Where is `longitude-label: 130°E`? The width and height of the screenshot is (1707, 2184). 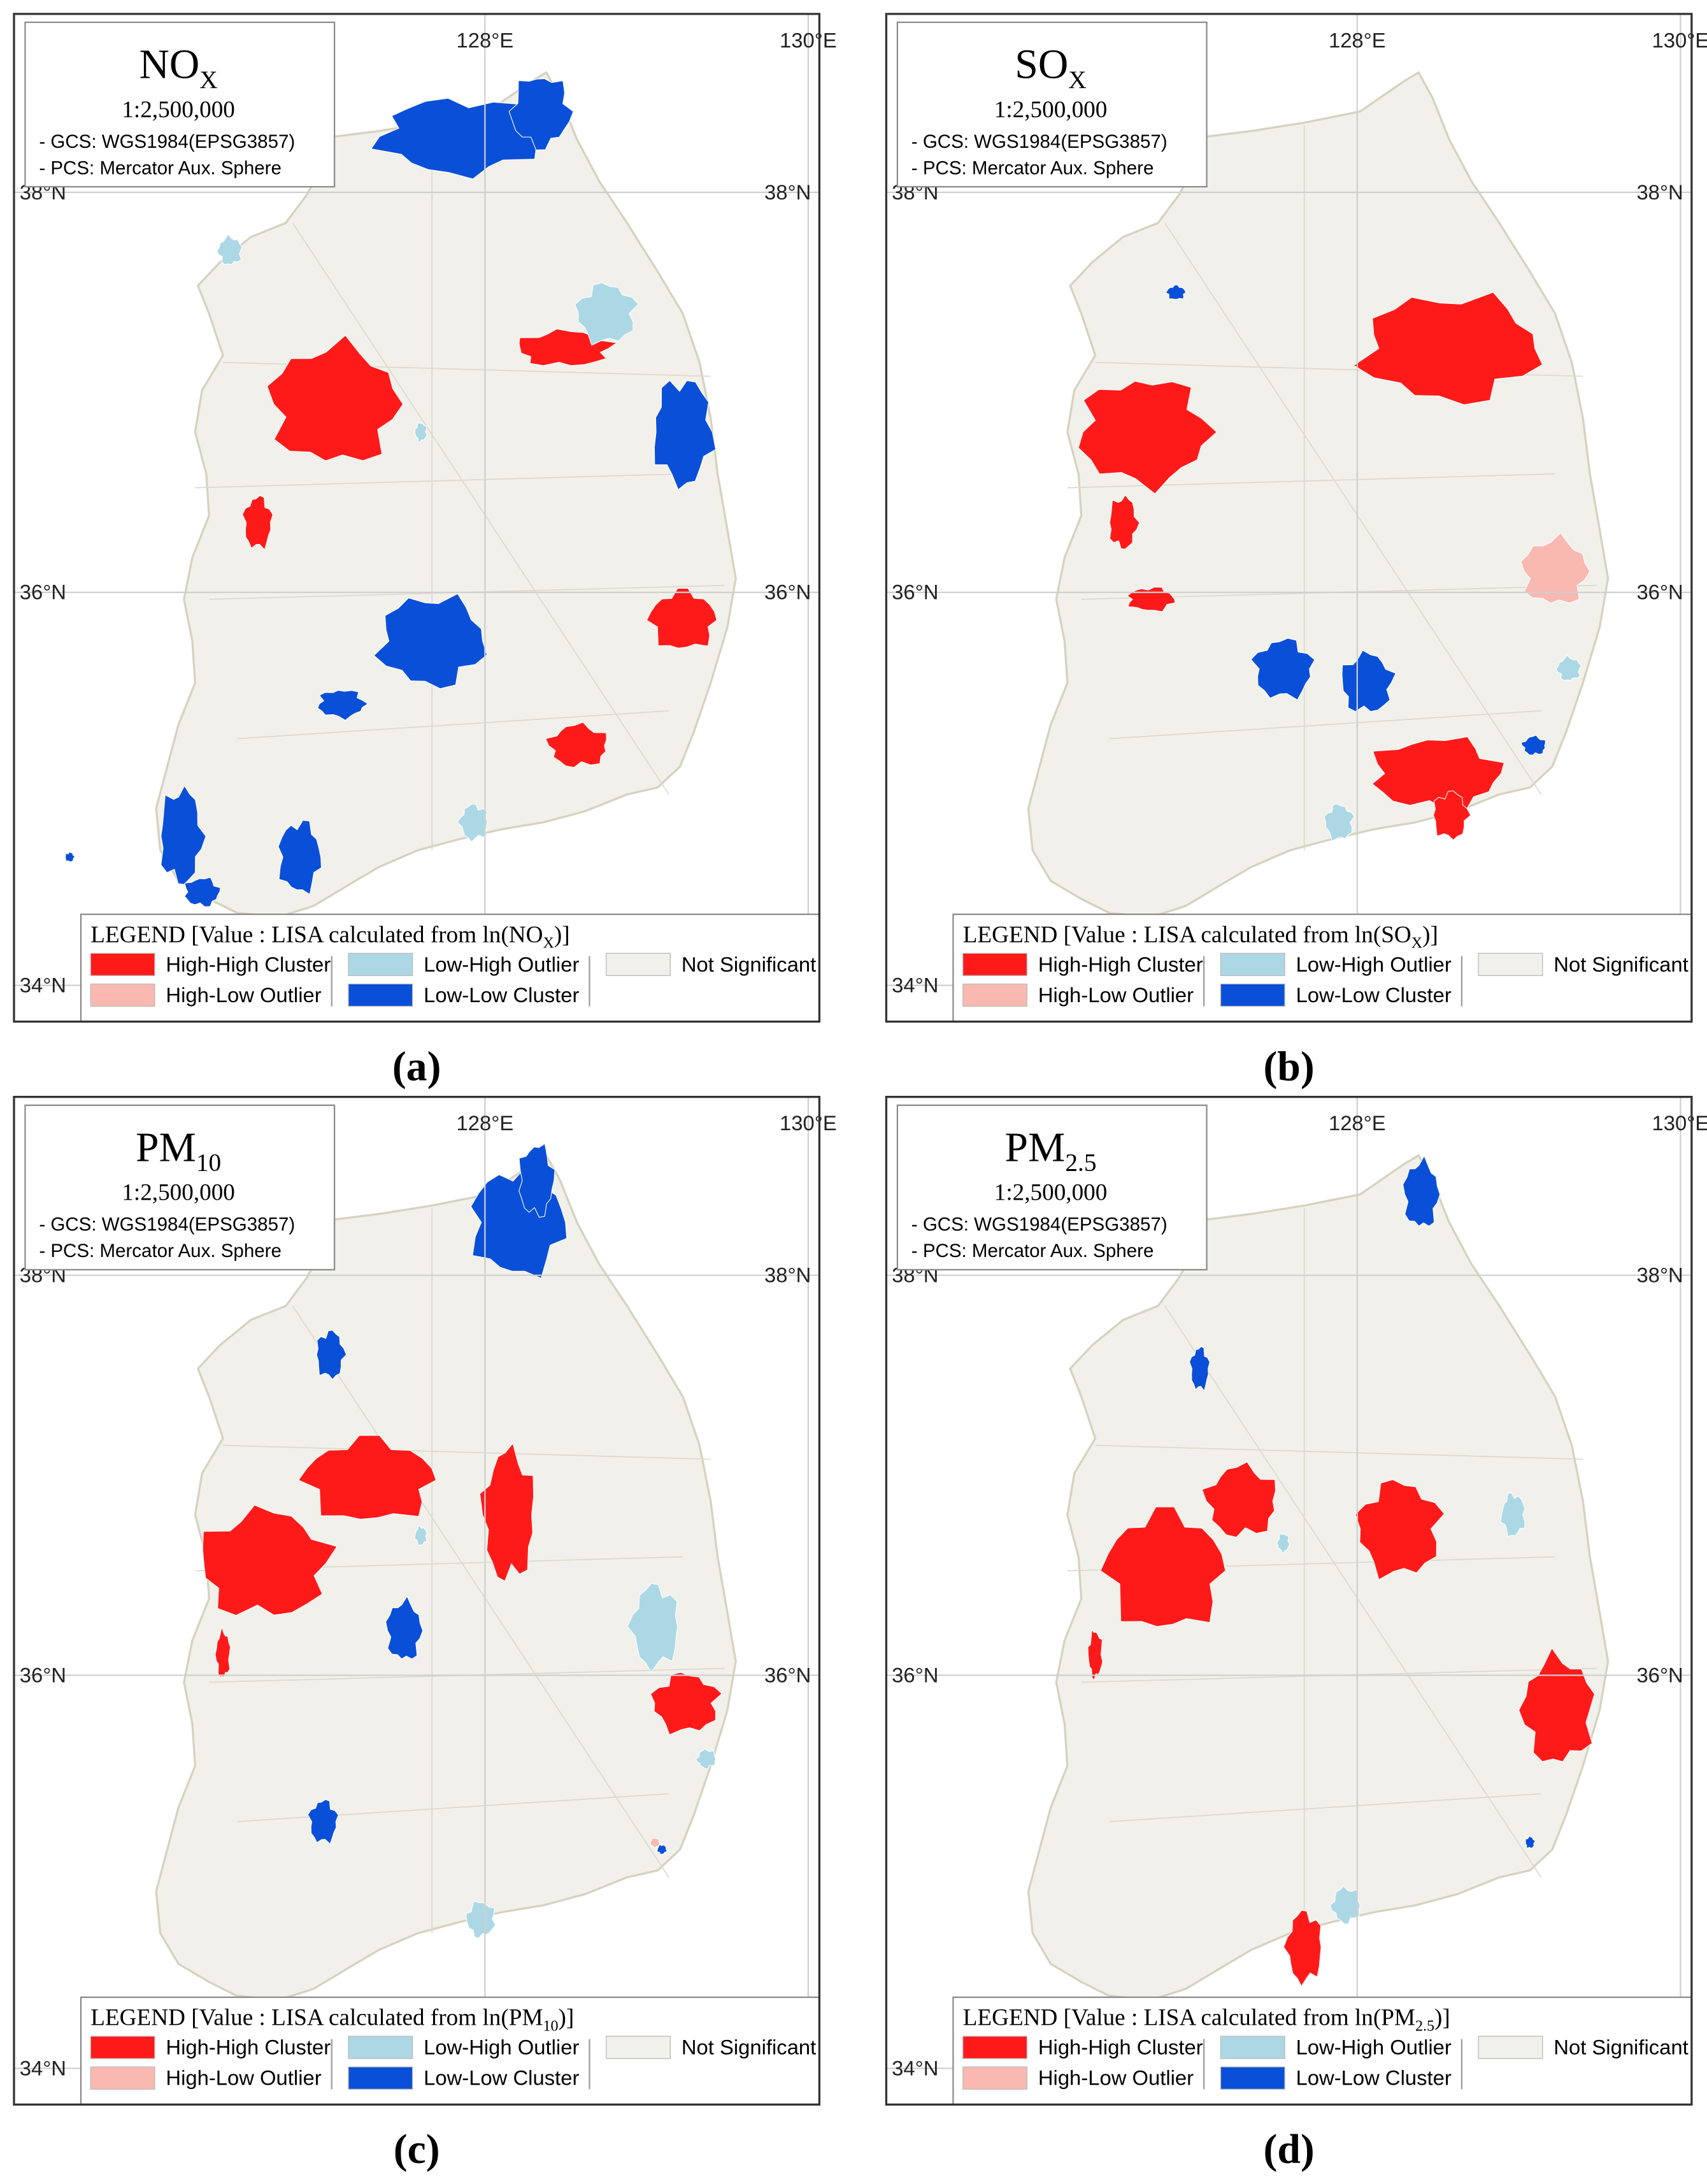 longitude-label: 130°E is located at coordinates (1679, 1123).